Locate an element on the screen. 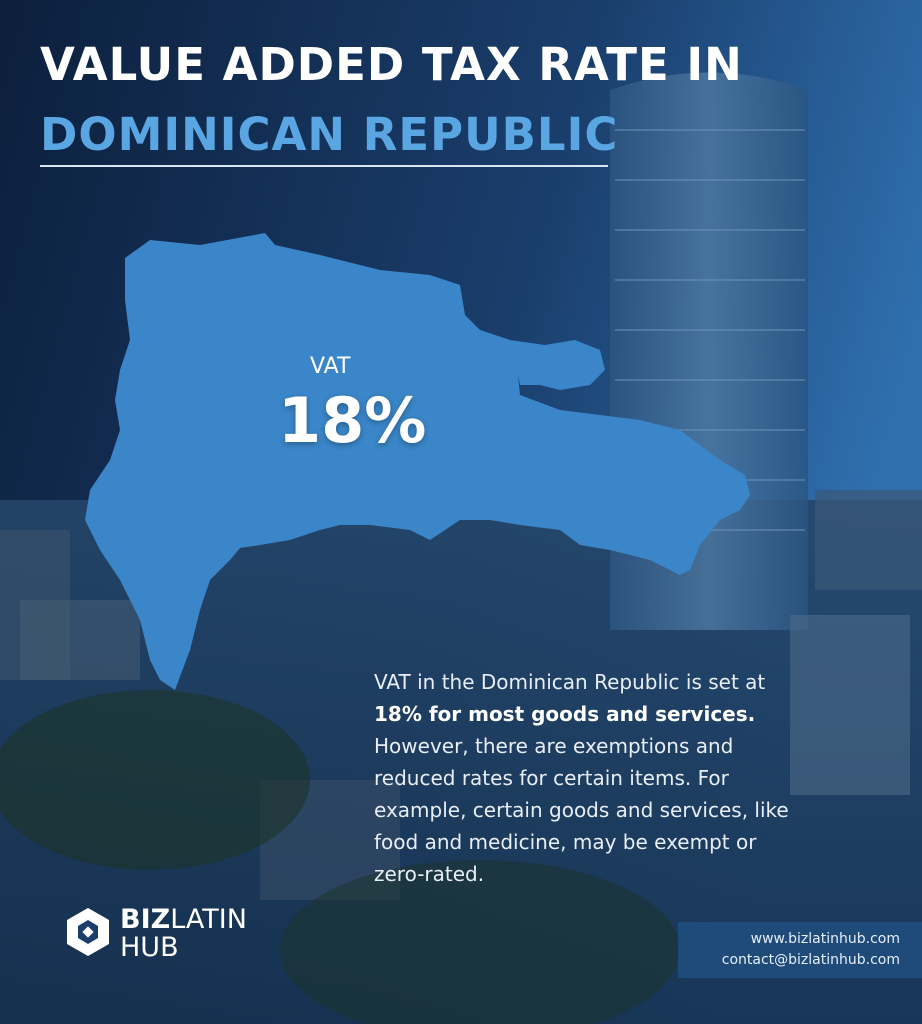 This screenshot has width=922, height=1024. body-intro: VAT in the Dominican Republic is set at is located at coordinates (570, 682).